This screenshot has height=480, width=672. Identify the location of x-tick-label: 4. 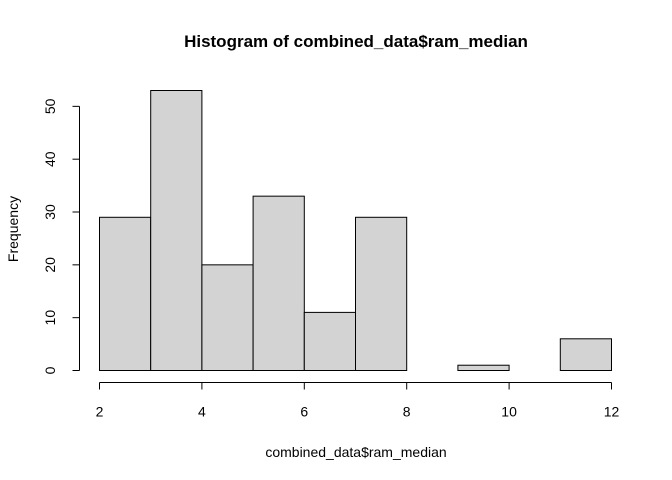
(202, 412).